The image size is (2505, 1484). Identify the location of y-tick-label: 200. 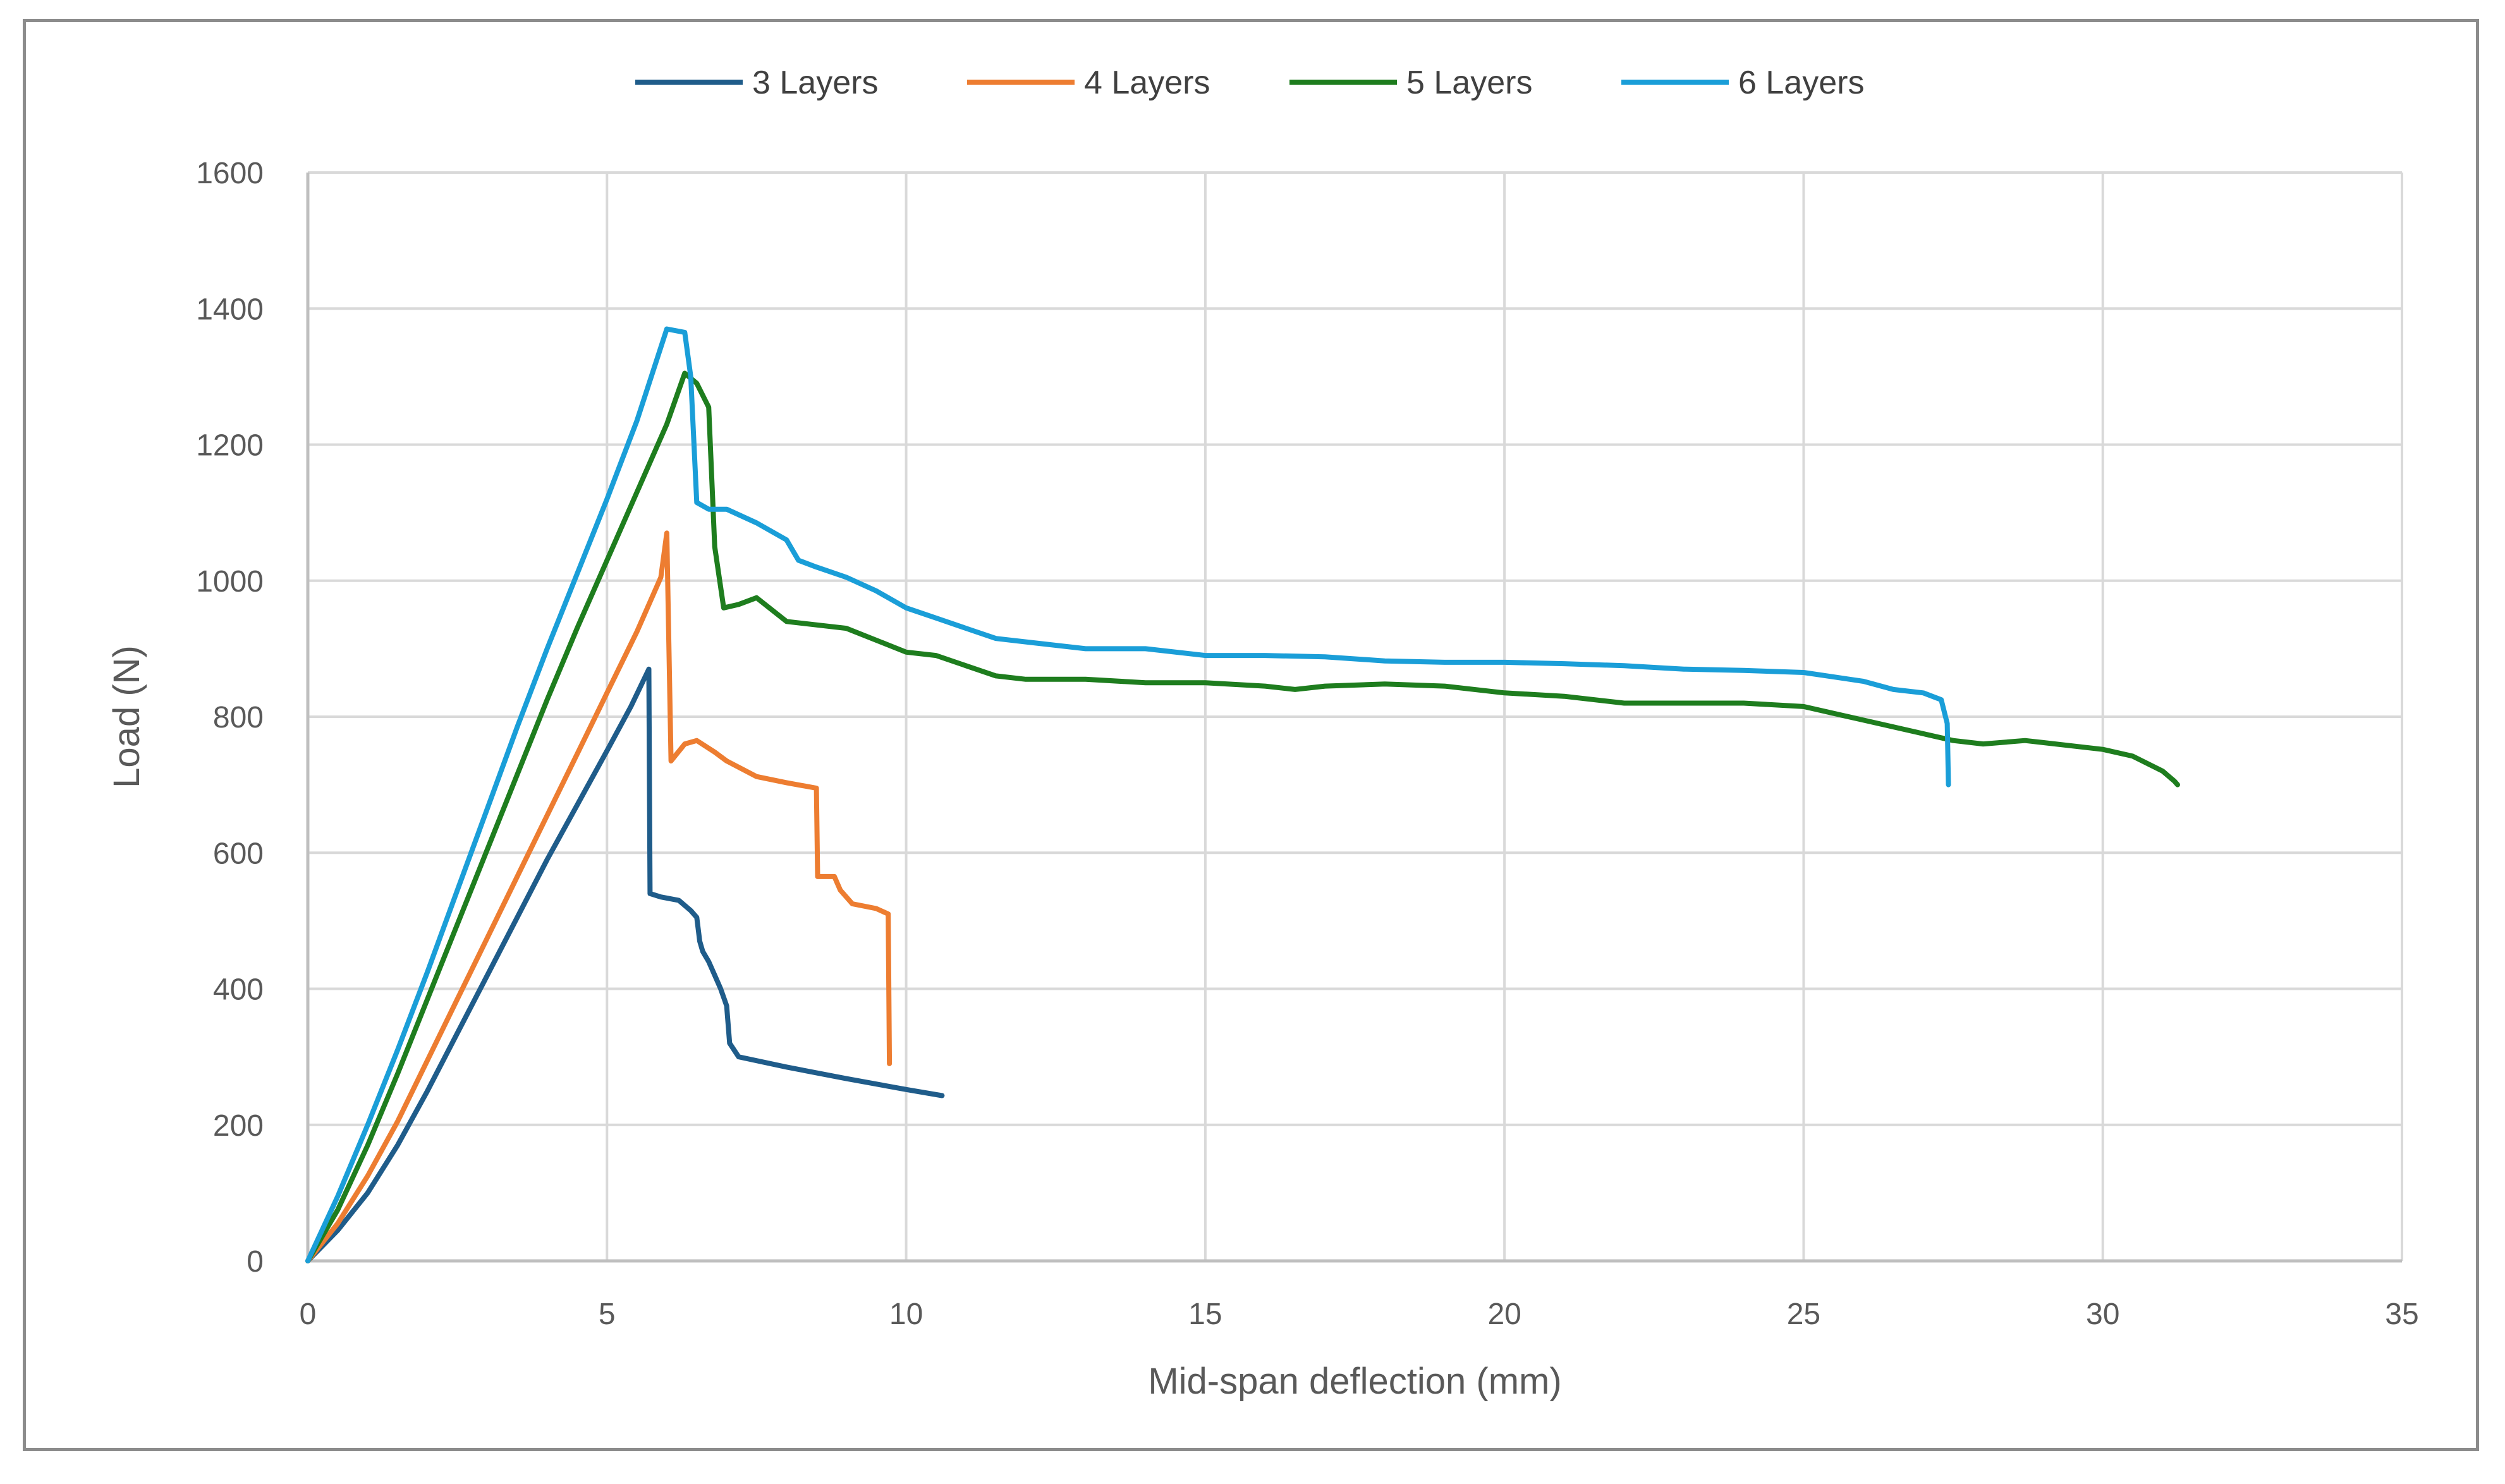
(239, 1126).